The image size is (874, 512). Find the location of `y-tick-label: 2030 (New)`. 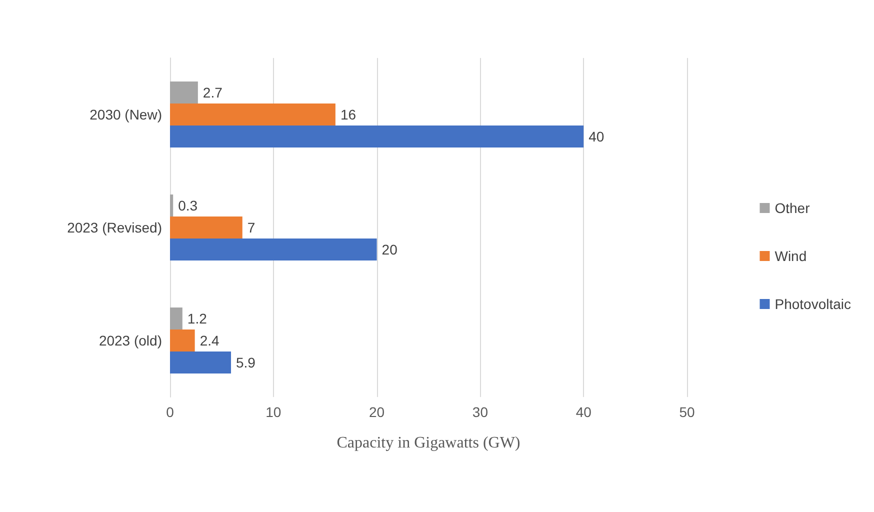

y-tick-label: 2030 (New) is located at coordinates (126, 114).